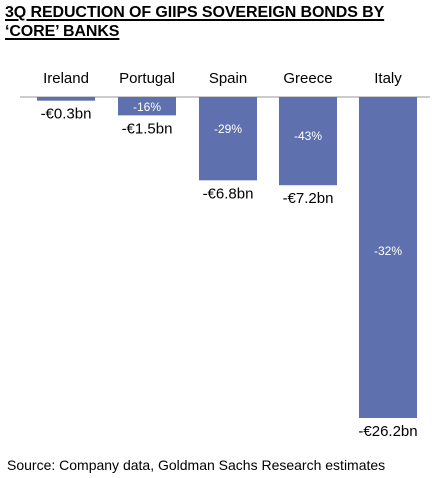  I want to click on bar-portugal, so click(147, 106).